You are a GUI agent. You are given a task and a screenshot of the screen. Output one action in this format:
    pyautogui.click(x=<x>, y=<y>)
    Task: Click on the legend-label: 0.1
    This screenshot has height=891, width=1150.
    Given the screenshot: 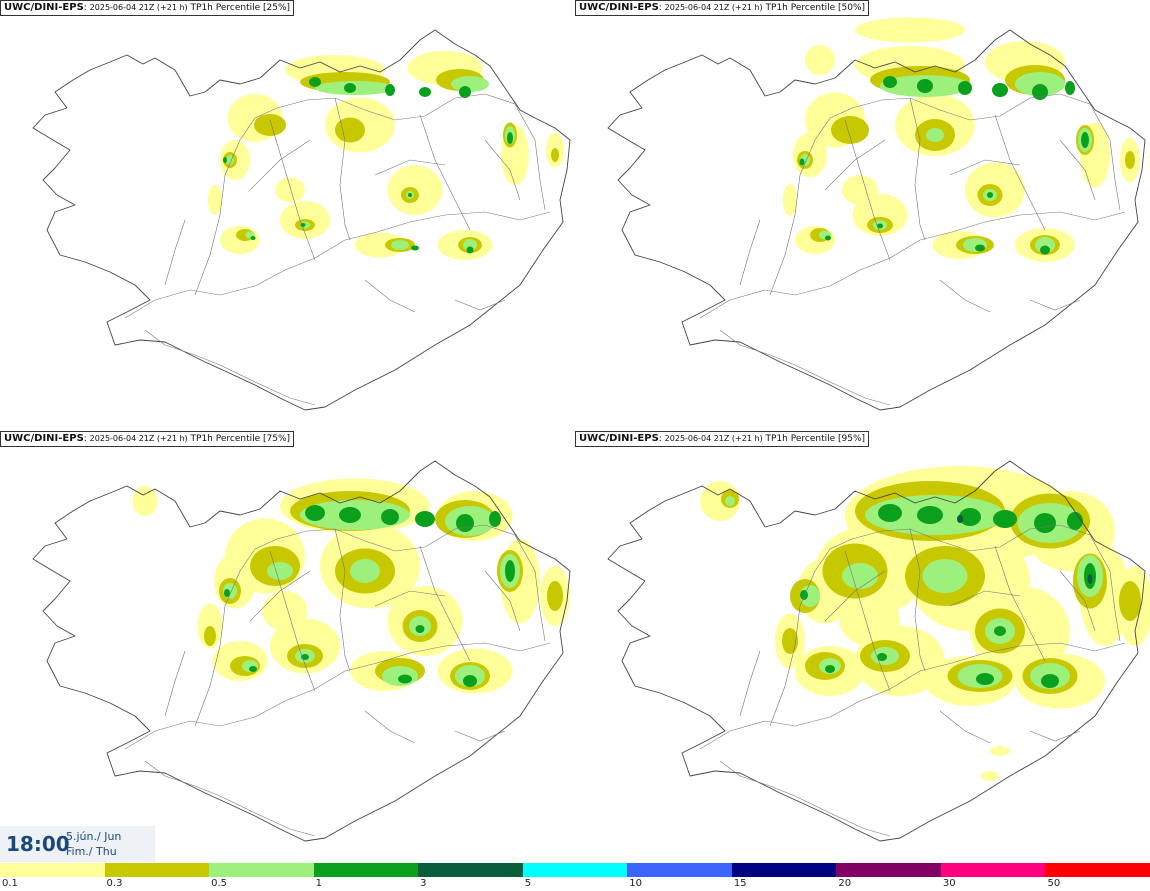 What is the action you would take?
    pyautogui.click(x=10, y=883)
    